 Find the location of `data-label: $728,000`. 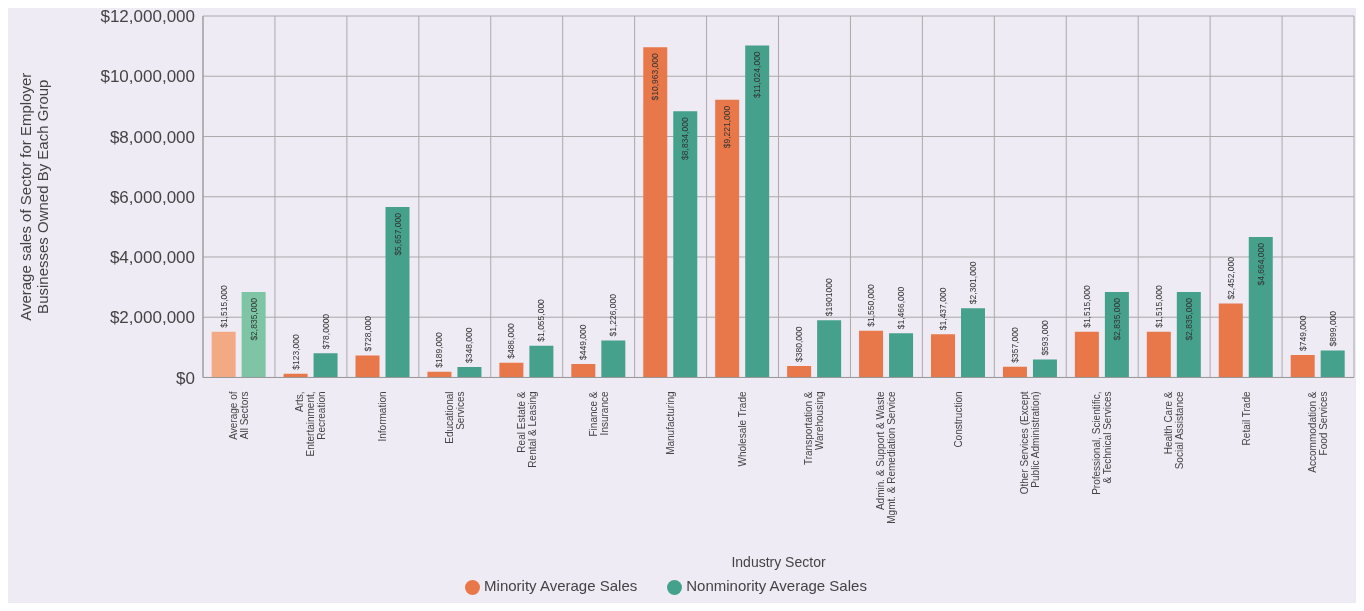

data-label: $728,000 is located at coordinates (367, 333).